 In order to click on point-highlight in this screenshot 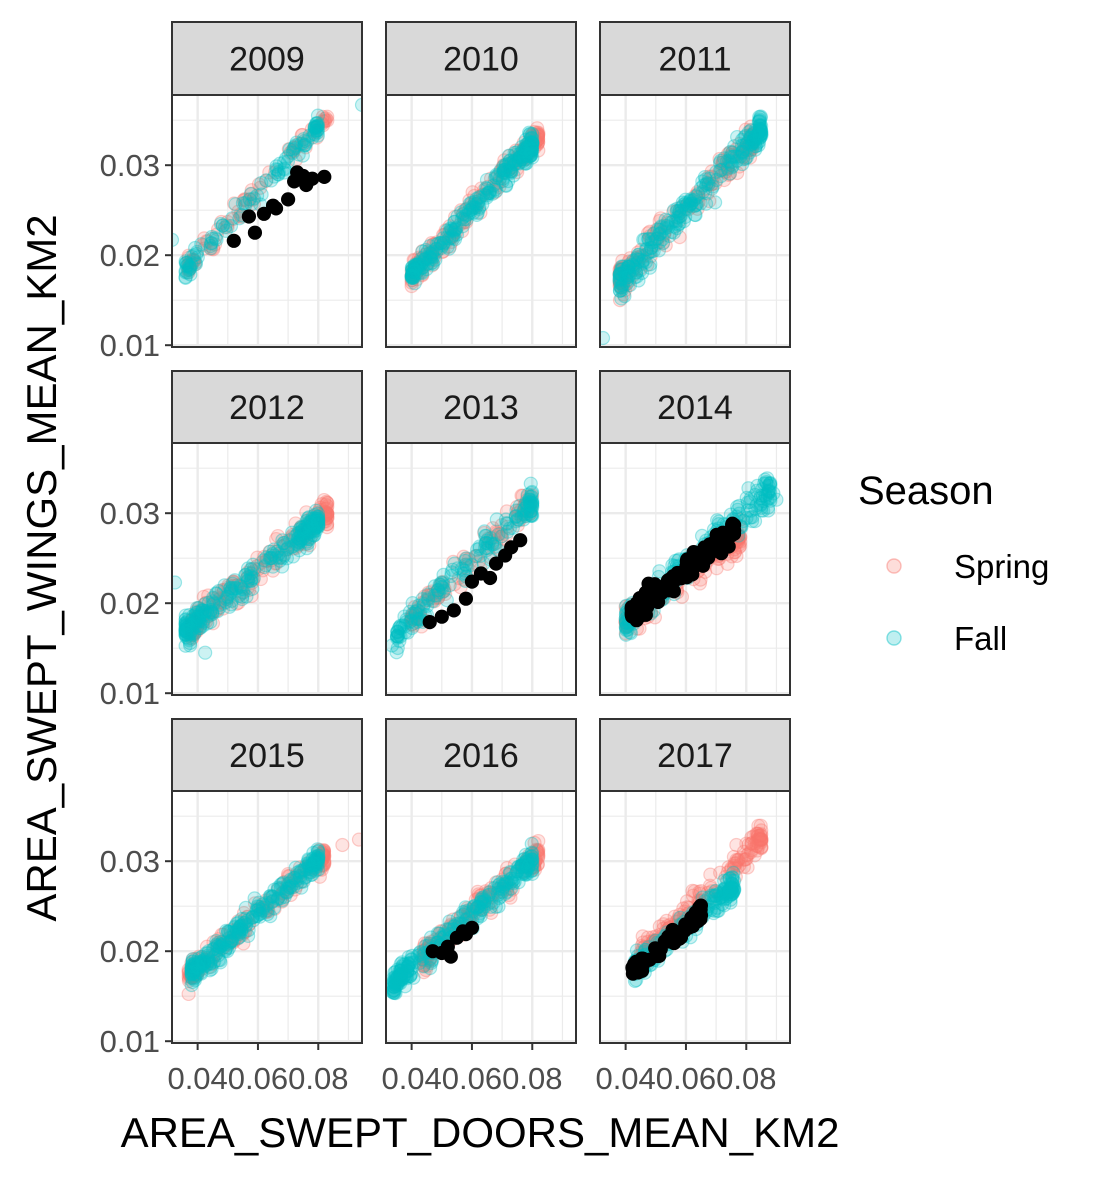, I will do `click(676, 936)`.